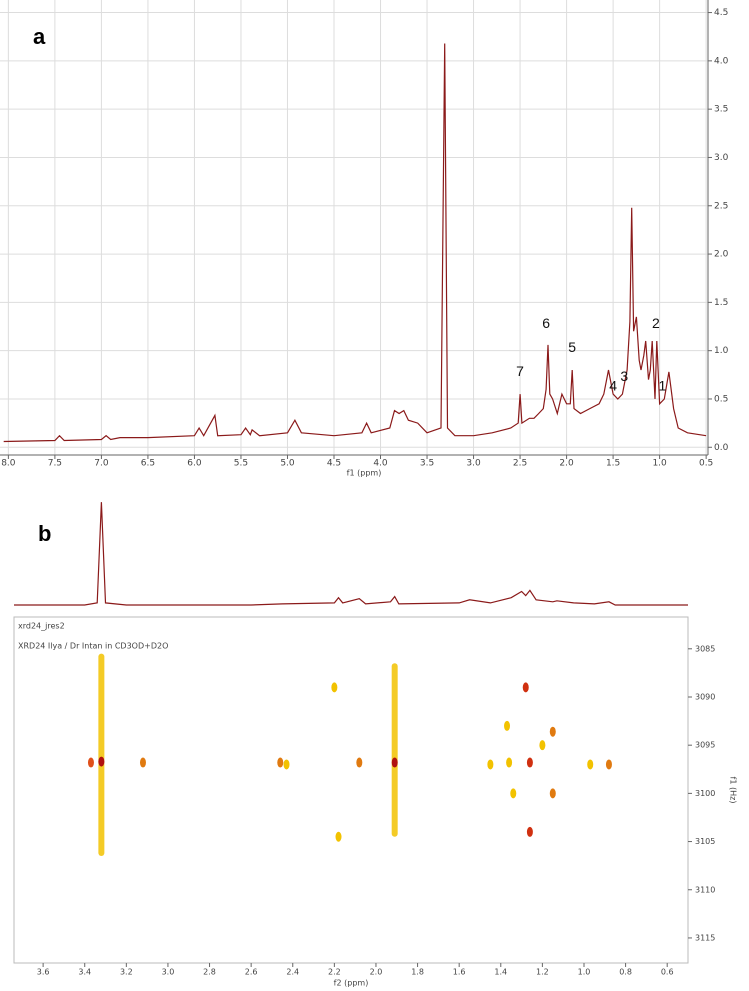  Describe the element at coordinates (500, 972) in the screenshot. I see `x-tick-label: 1.4` at that location.